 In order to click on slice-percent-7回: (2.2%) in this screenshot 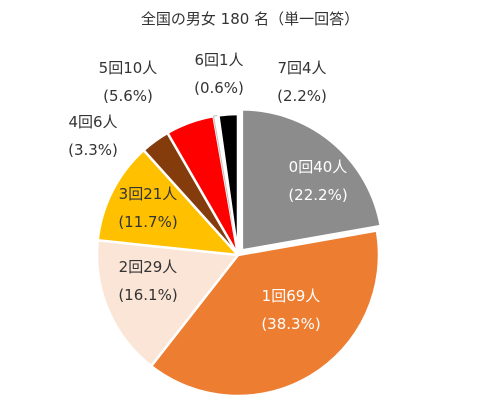, I will do `click(302, 96)`.